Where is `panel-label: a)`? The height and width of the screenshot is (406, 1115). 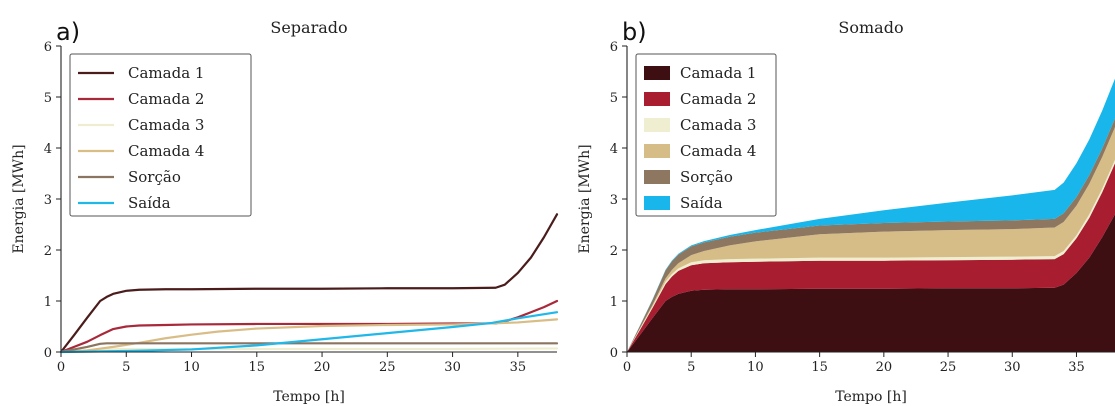 panel-label: a) is located at coordinates (68, 32).